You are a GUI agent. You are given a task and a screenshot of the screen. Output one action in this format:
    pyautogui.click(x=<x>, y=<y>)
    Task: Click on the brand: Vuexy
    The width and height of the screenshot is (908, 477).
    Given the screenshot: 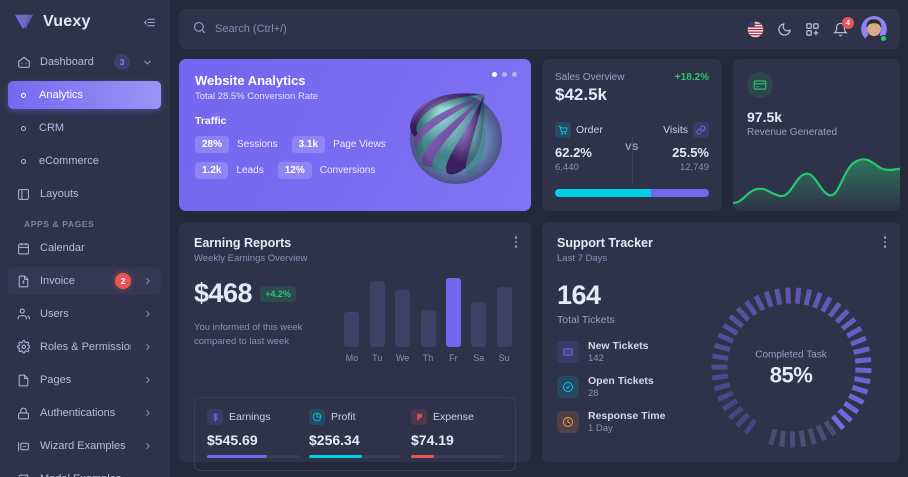 What is the action you would take?
    pyautogui.click(x=84, y=22)
    